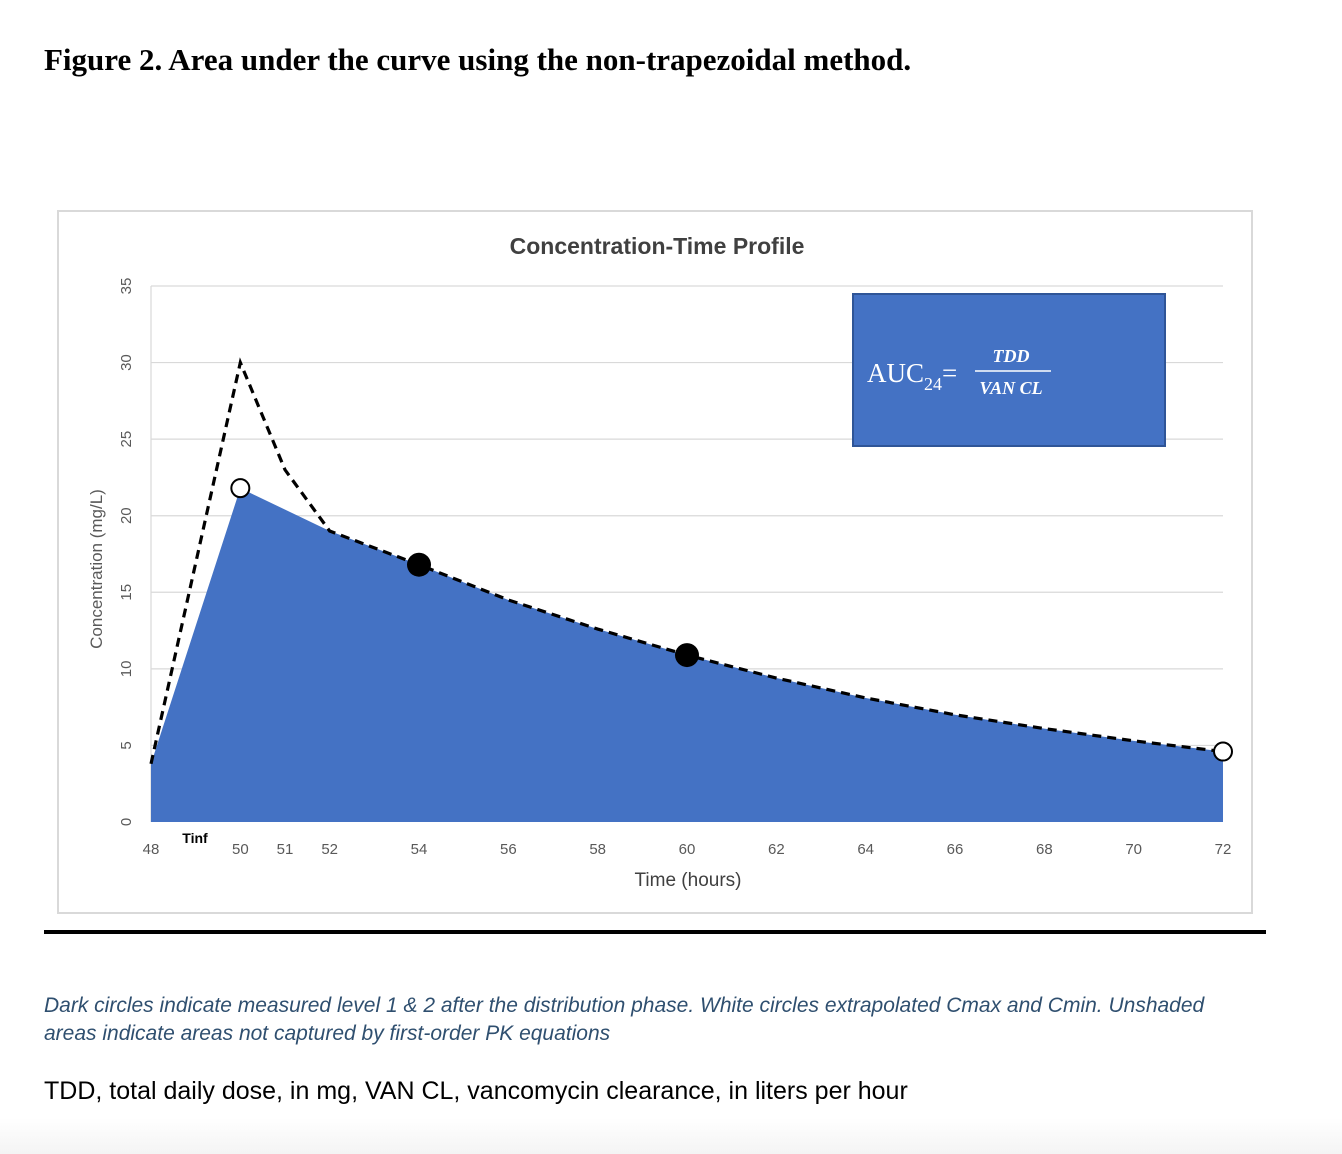 The image size is (1342, 1154). I want to click on x-tick-label: 50, so click(240, 849).